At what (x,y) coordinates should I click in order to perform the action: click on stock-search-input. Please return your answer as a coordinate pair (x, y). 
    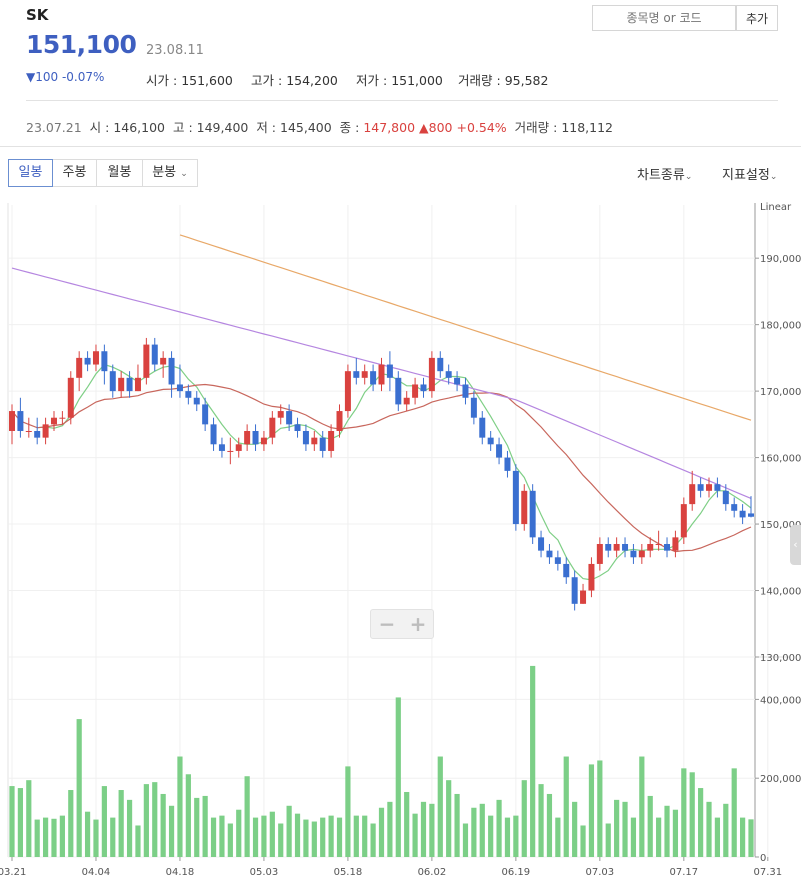
    Looking at the image, I should click on (664, 18).